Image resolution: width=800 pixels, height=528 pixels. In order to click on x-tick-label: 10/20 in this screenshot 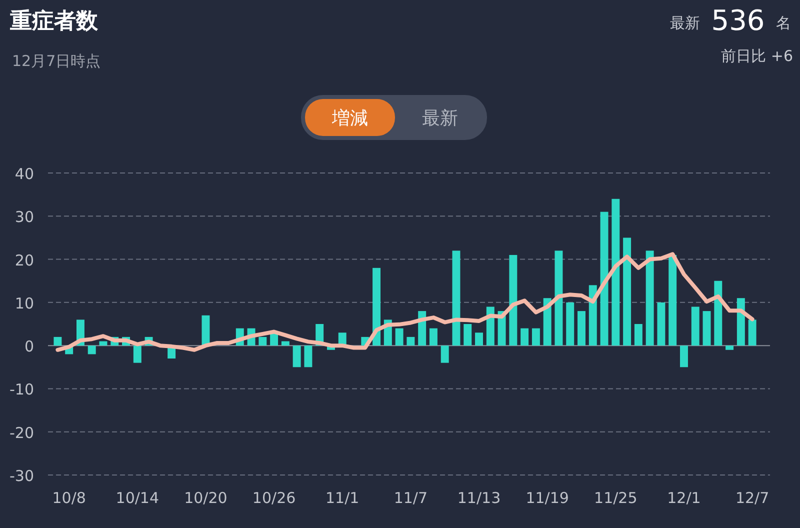, I will do `click(206, 498)`.